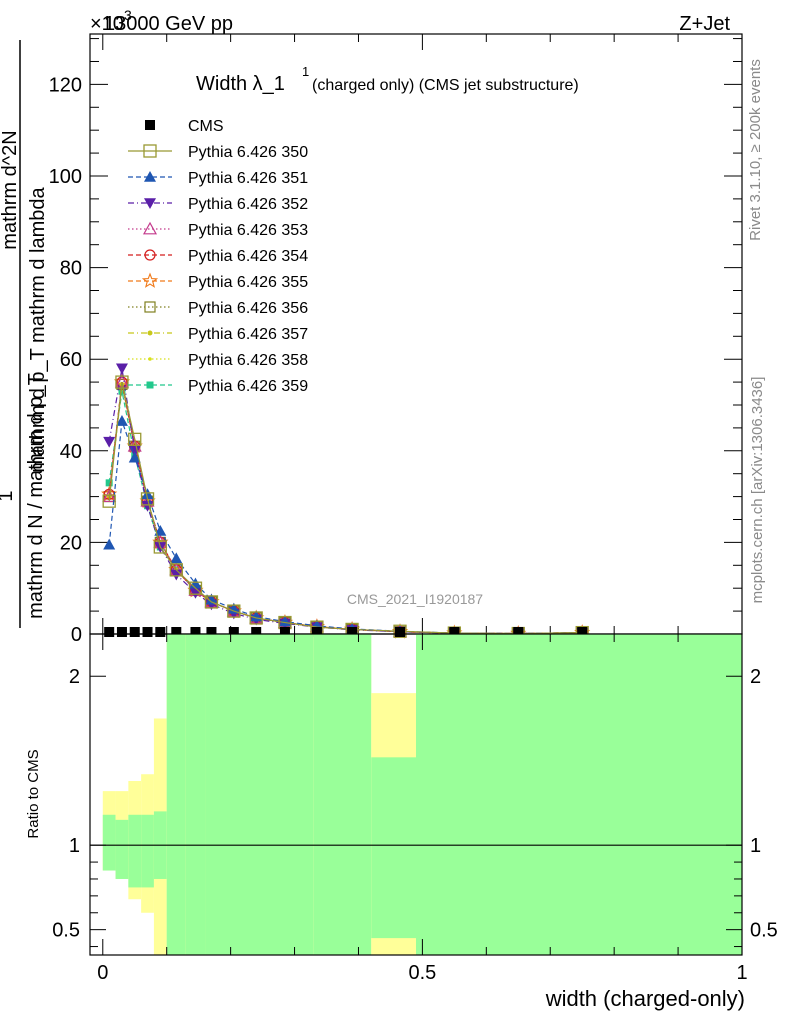  Describe the element at coordinates (65, 177) in the screenshot. I see `main-ytick-label: 100` at that location.